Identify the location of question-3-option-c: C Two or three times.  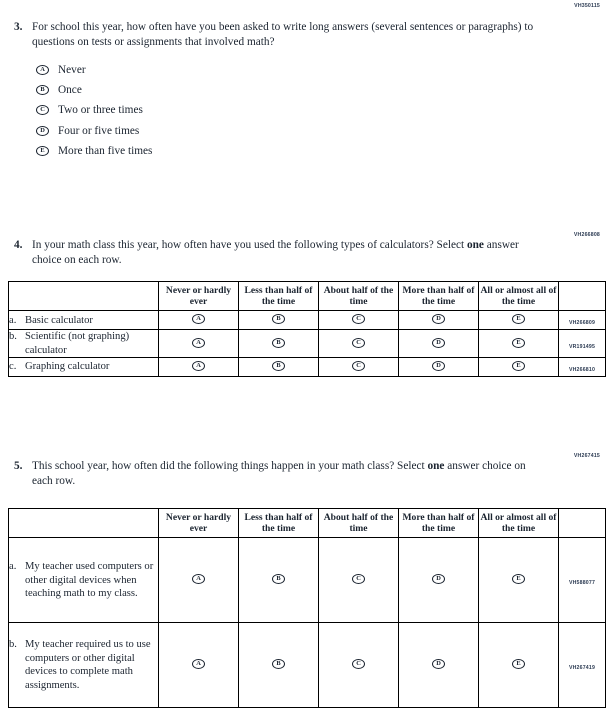
(94, 110).